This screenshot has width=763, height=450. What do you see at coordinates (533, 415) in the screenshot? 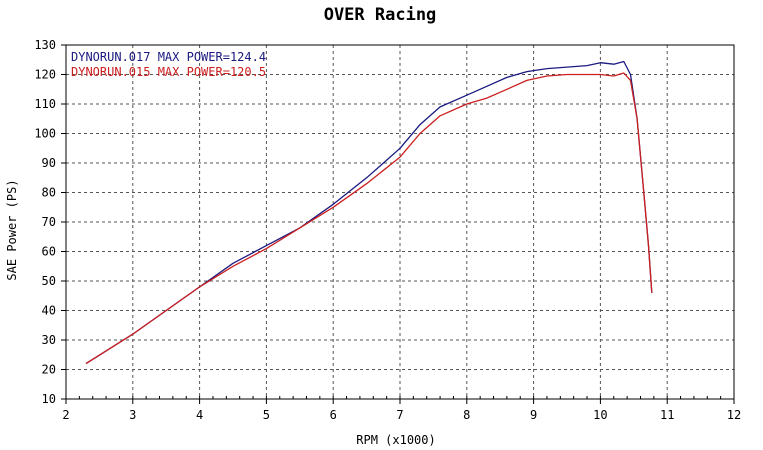
I see `x-tick-label: 9` at bounding box center [533, 415].